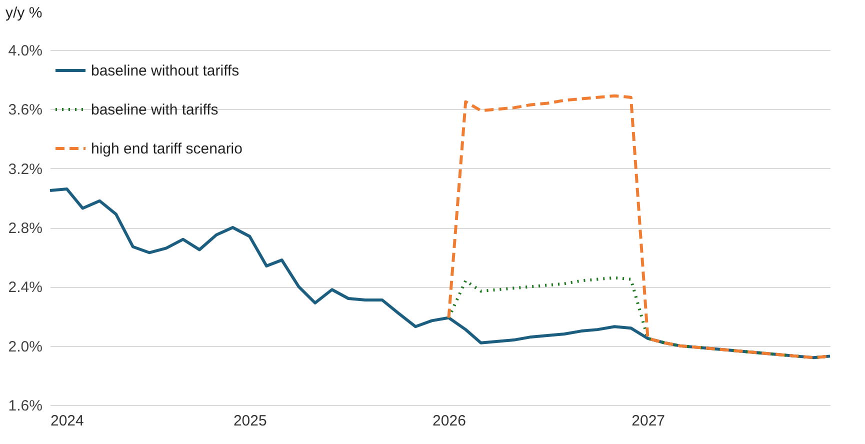 Image resolution: width=865 pixels, height=444 pixels. What do you see at coordinates (154, 110) in the screenshot?
I see `legend-label: baseline with tariffs` at bounding box center [154, 110].